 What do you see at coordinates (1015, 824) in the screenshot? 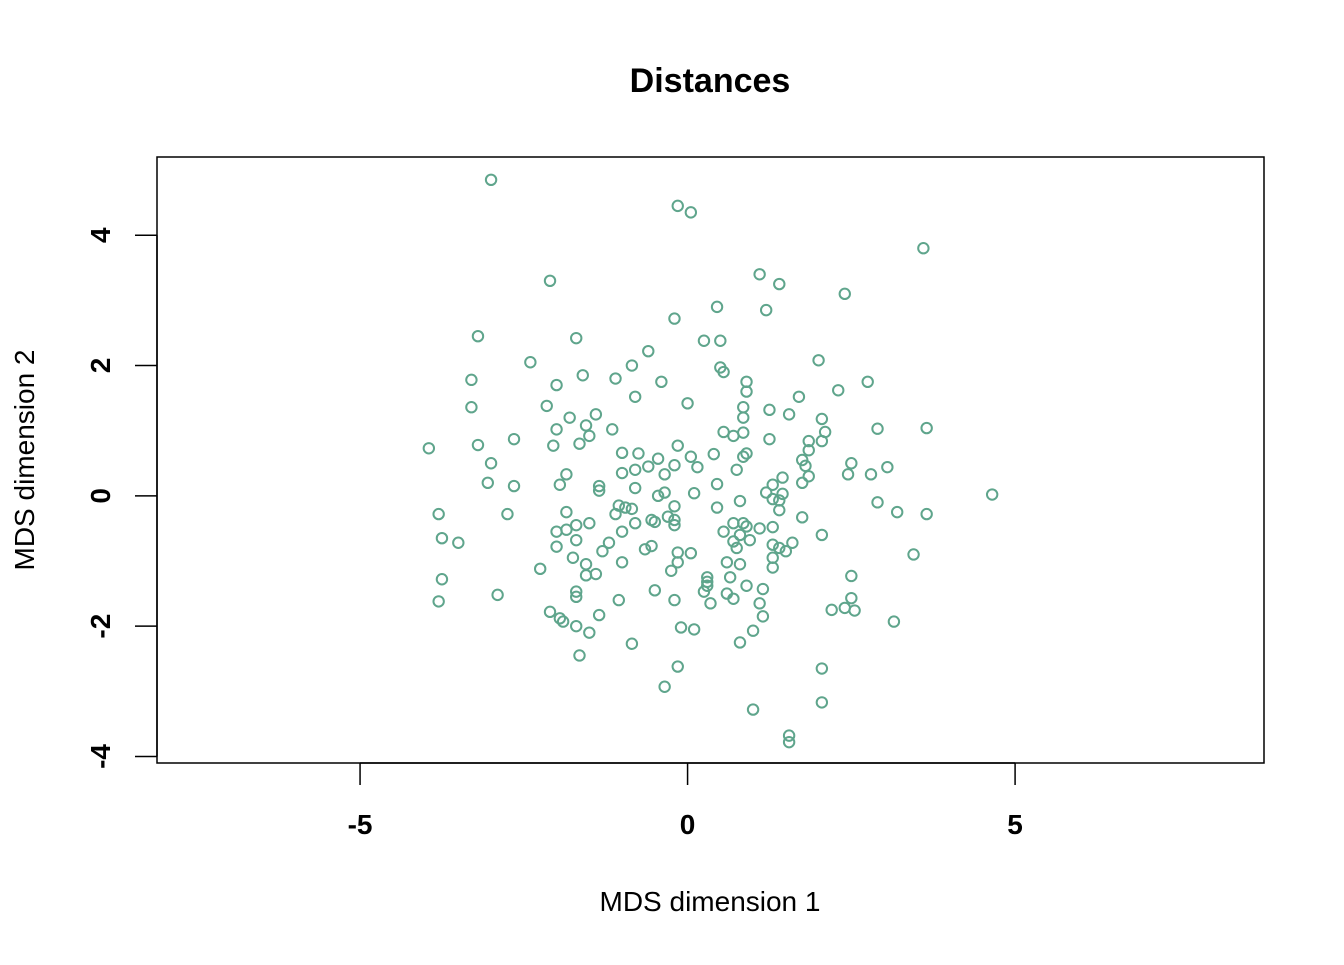
I see `x-tick-label: 5` at bounding box center [1015, 824].